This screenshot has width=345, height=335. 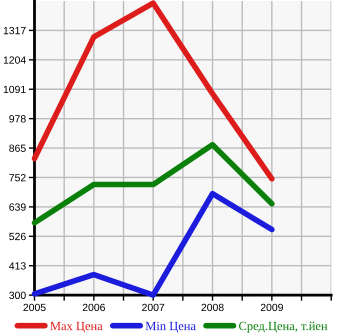 I want to click on x-tick-label: 2005, so click(x=34, y=308).